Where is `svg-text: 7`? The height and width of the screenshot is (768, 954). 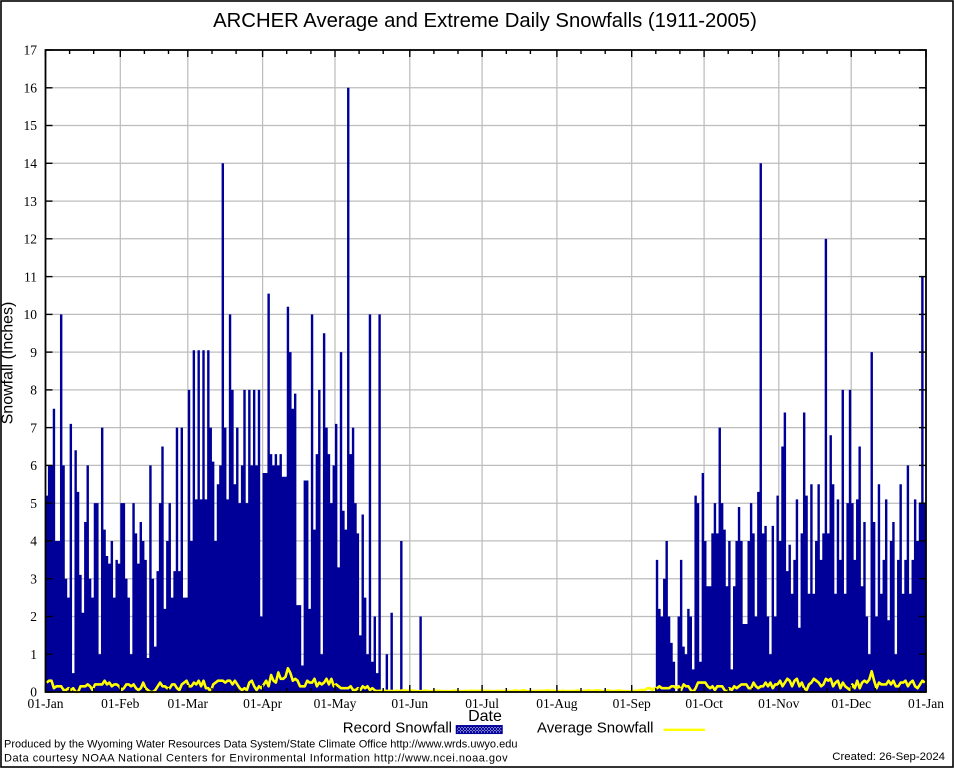 svg-text: 7 is located at coordinates (33, 427).